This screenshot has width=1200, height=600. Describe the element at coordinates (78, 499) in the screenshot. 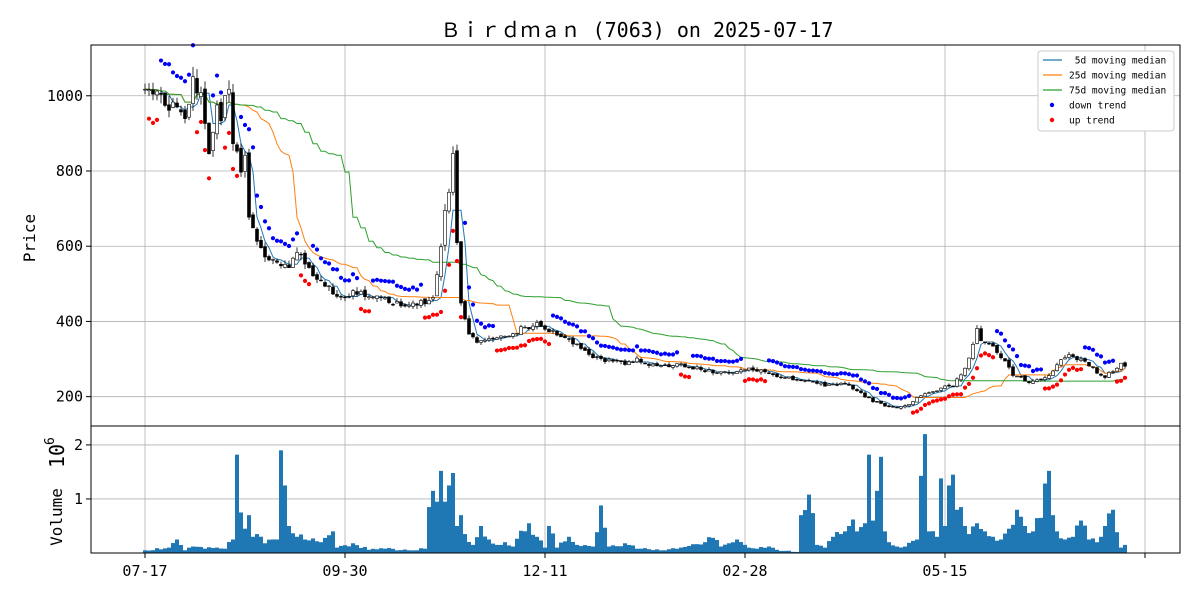

I see `volume-y-tick-label: 1` at that location.